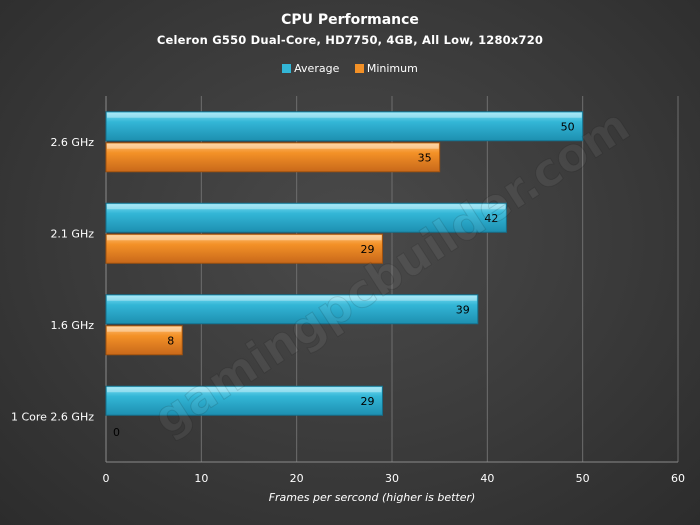 Image resolution: width=700 pixels, height=525 pixels. I want to click on category-label: 2.1 GHz, so click(72, 233).